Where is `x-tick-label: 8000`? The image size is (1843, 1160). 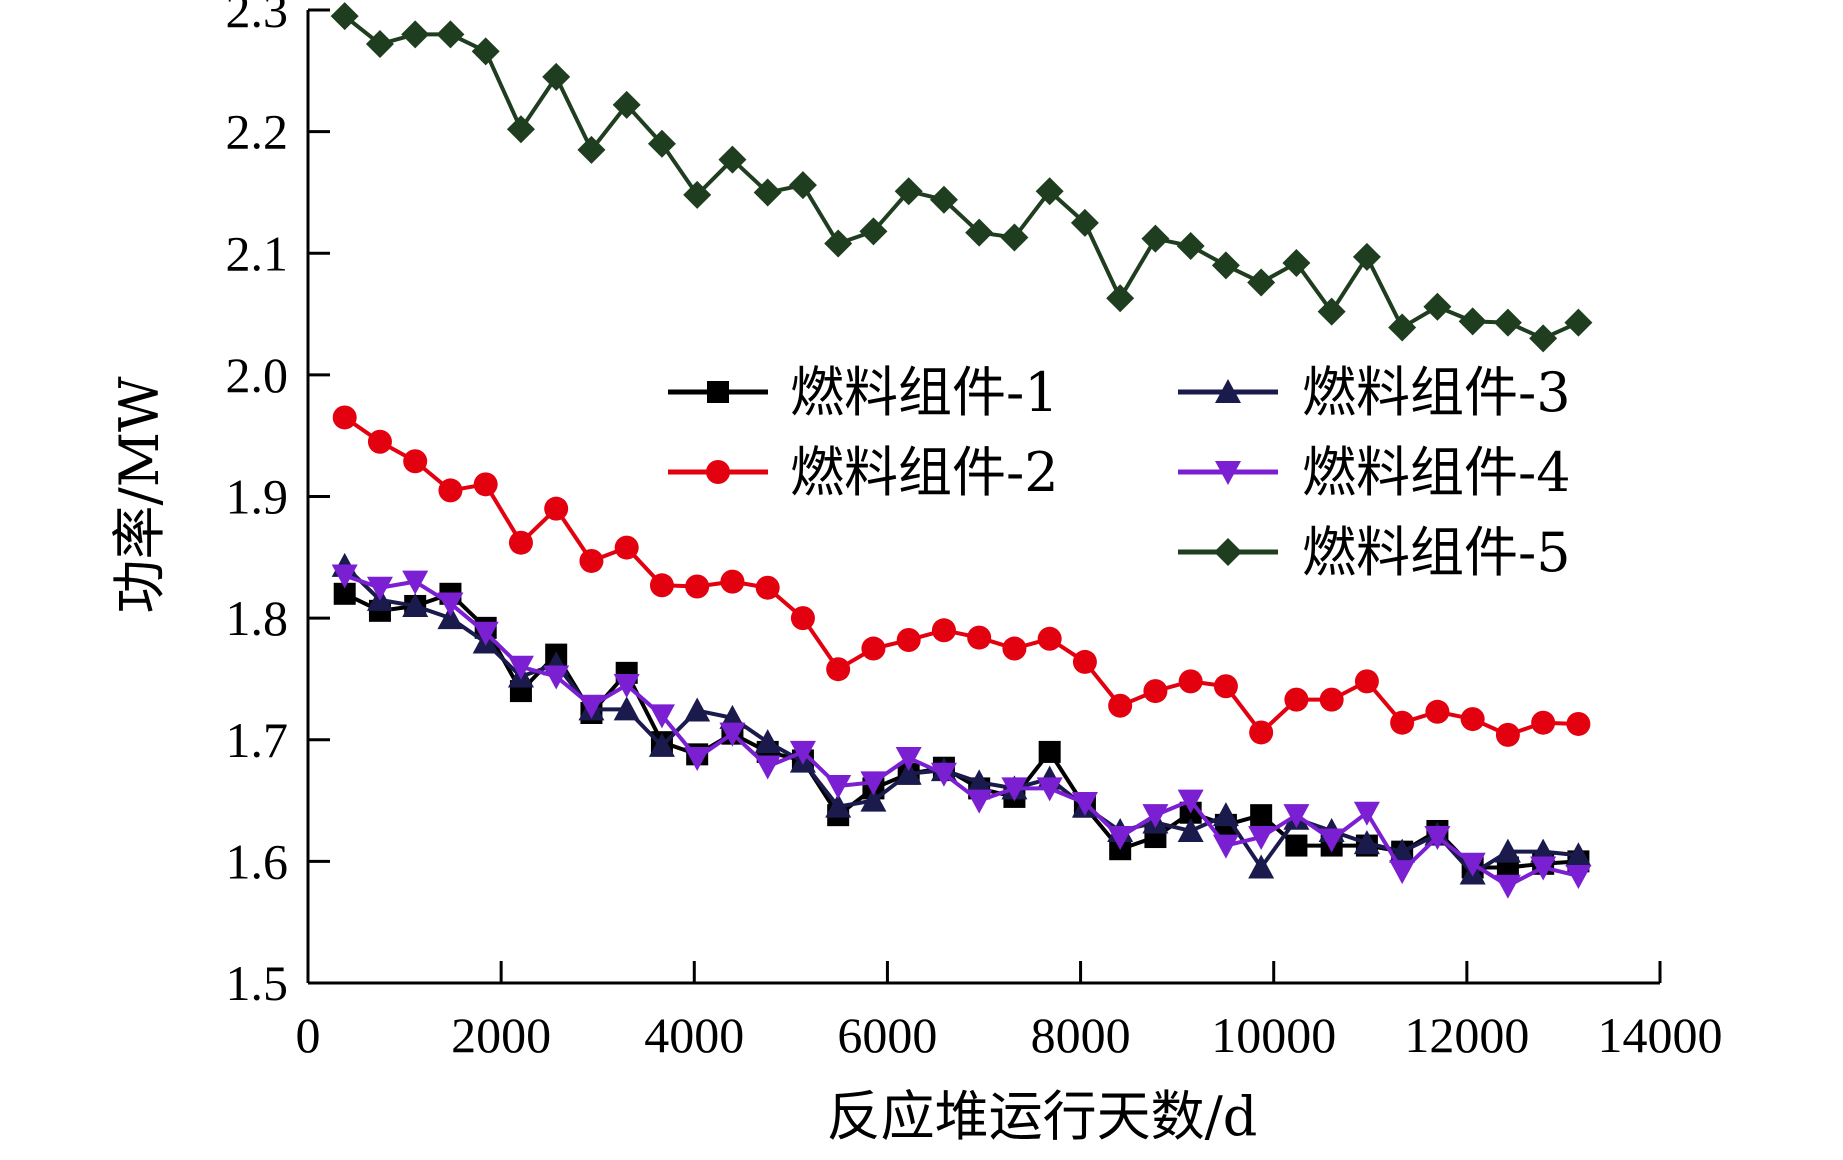 x-tick-label: 8000 is located at coordinates (1081, 1035).